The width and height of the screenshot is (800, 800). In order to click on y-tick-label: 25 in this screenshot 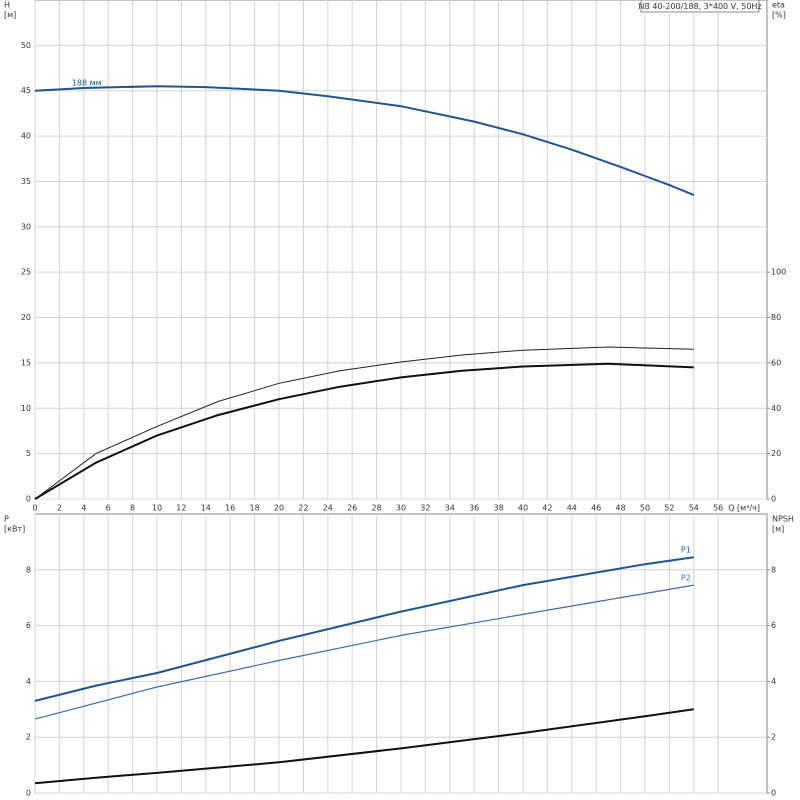, I will do `click(26, 272)`.